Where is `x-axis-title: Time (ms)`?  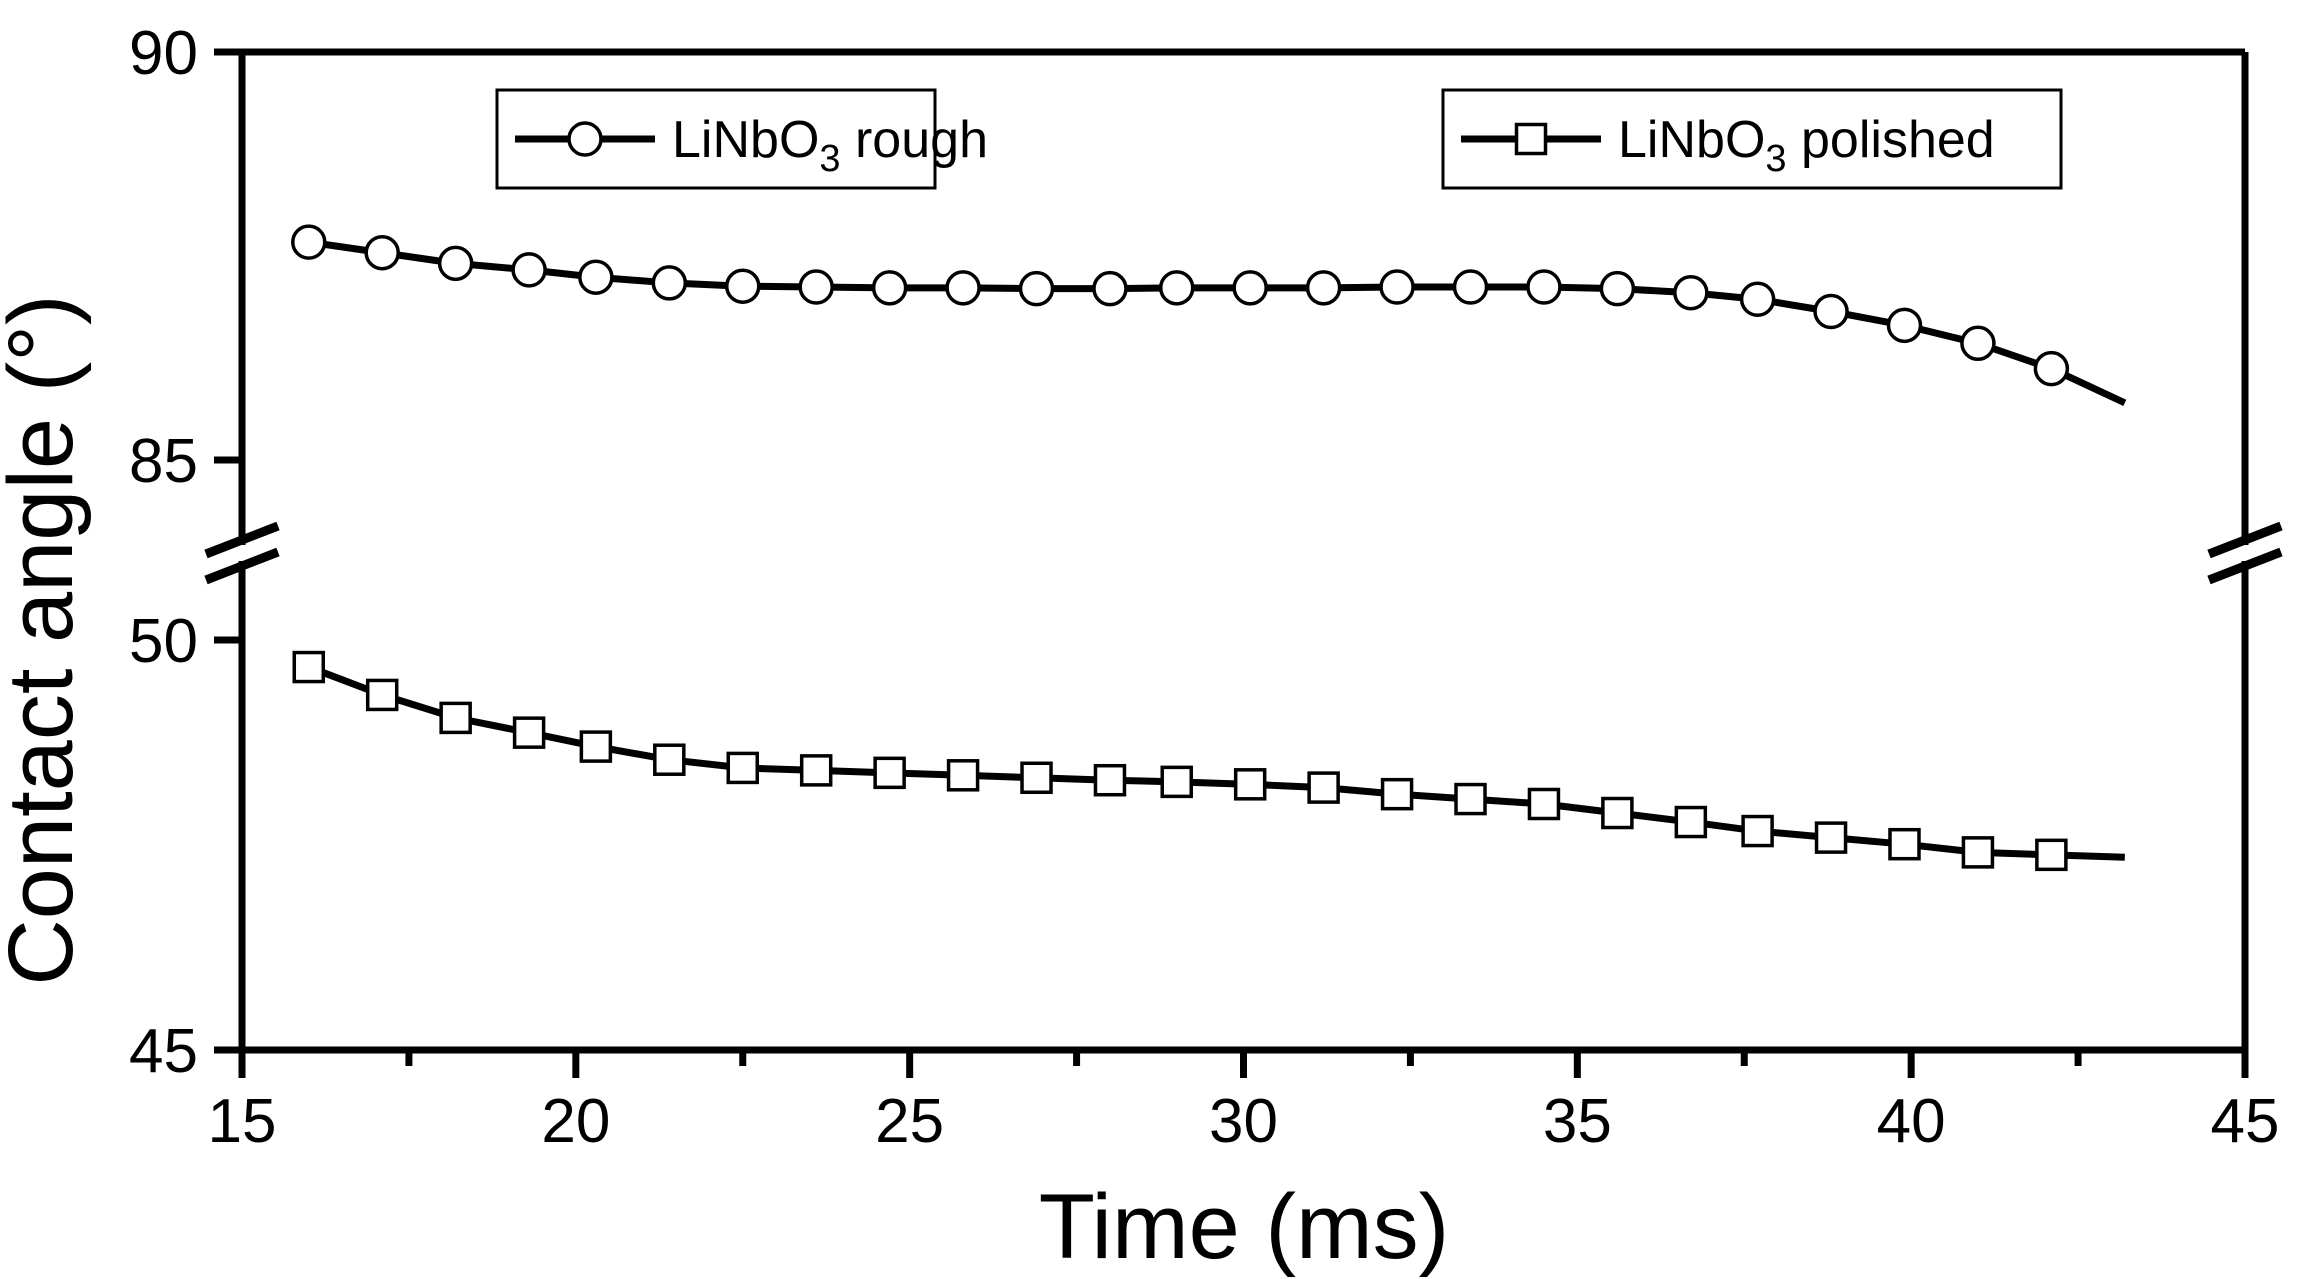
x-axis-title: Time (ms) is located at coordinates (1244, 1227).